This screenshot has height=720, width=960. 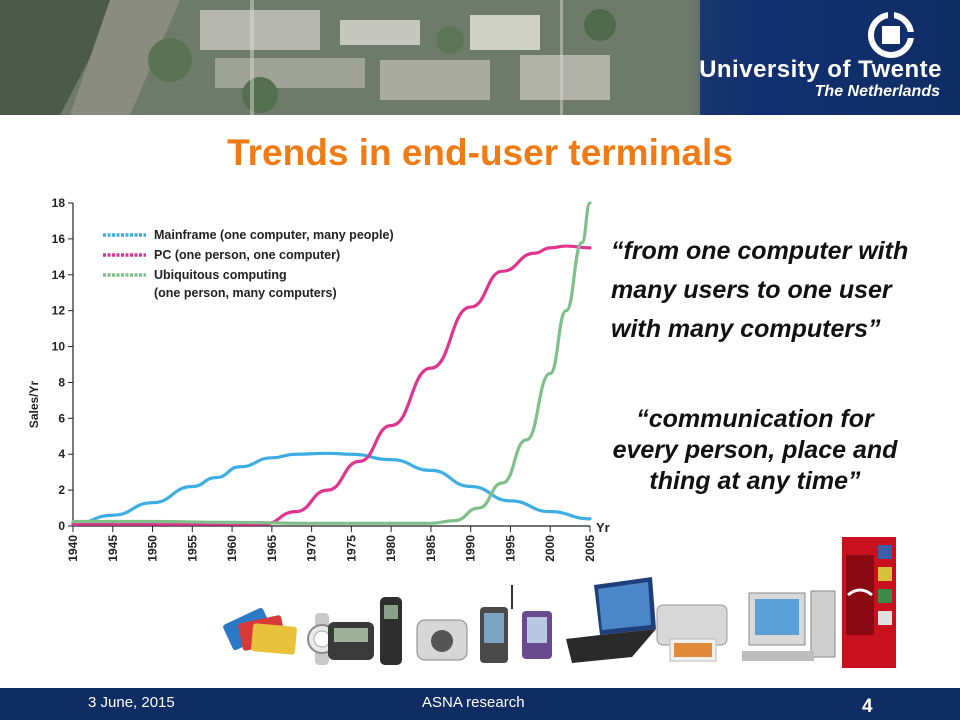 What do you see at coordinates (73, 548) in the screenshot?
I see `x-tick-label: 1940` at bounding box center [73, 548].